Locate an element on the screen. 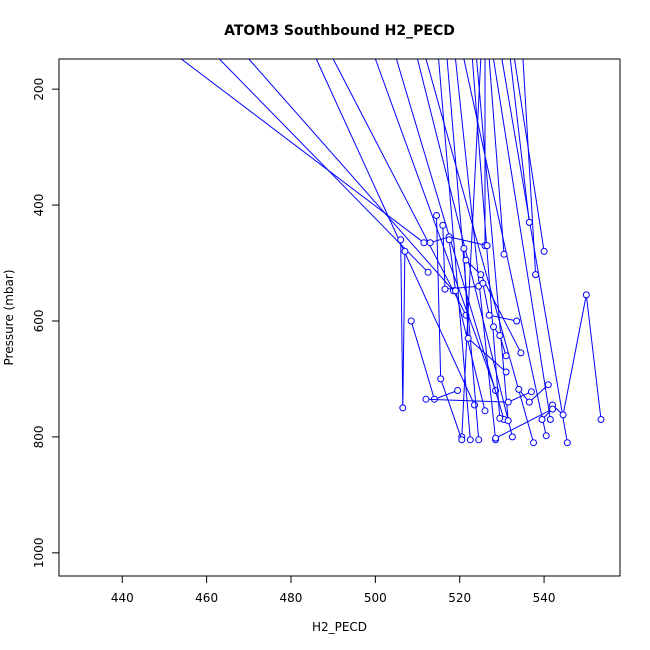  x-tick-label: 480 is located at coordinates (291, 598).